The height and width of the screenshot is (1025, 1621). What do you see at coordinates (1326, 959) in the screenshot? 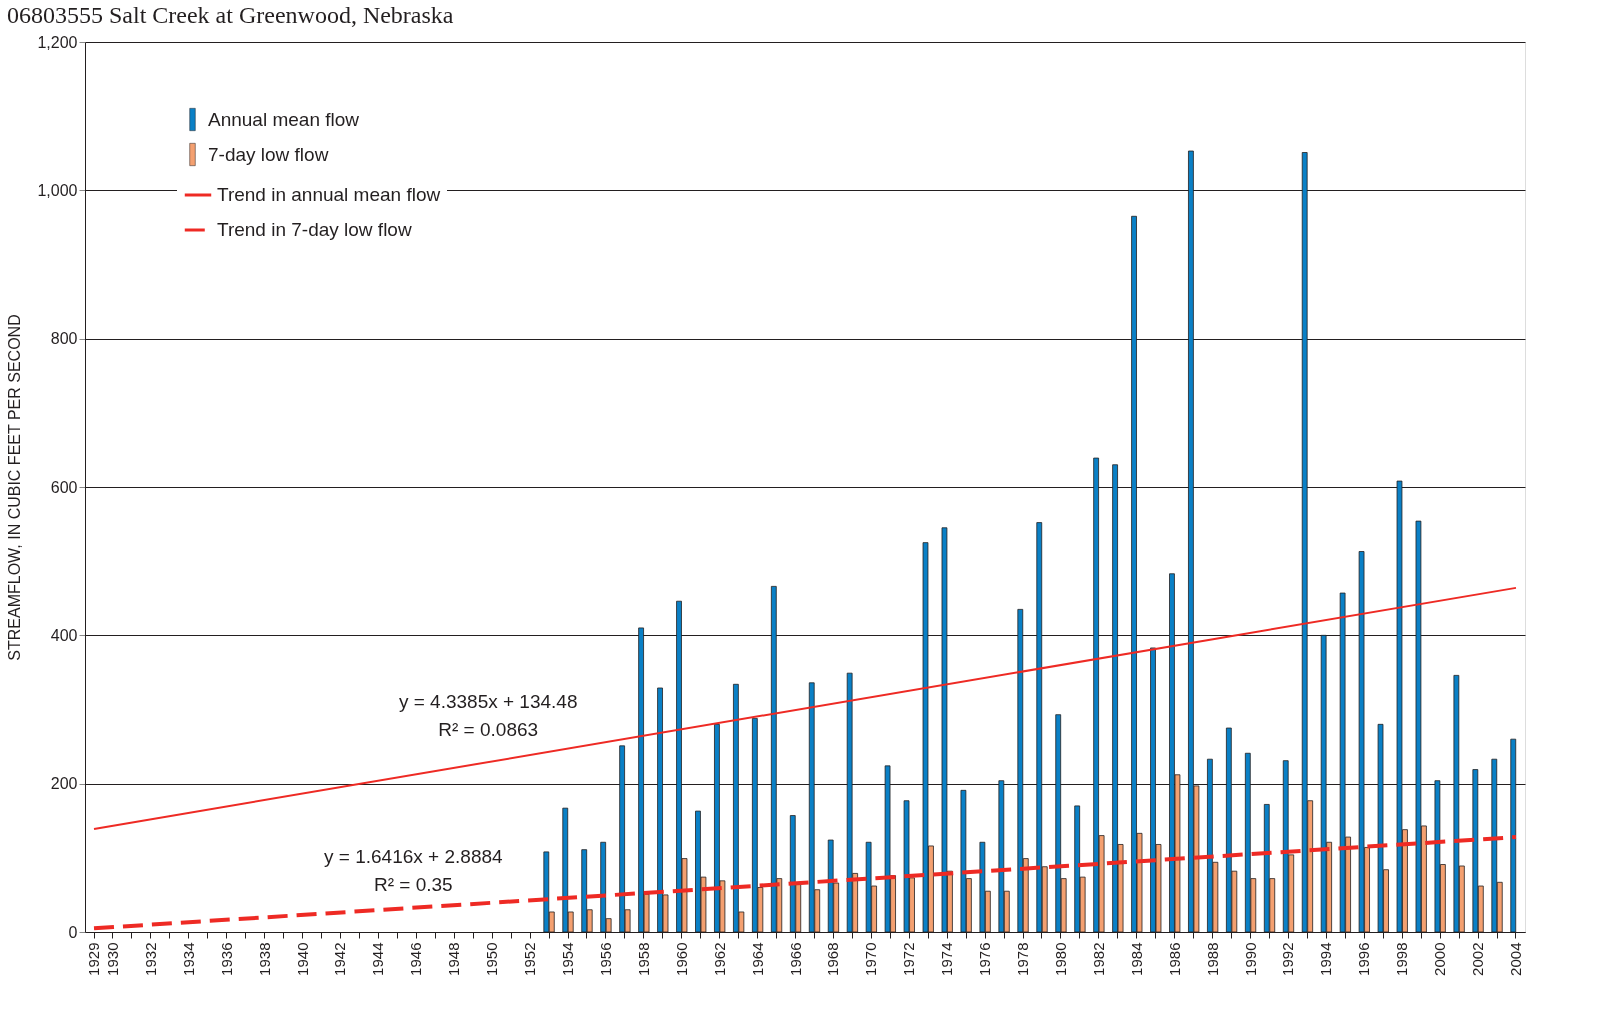
I see `x-tick-label: 1994` at bounding box center [1326, 959].